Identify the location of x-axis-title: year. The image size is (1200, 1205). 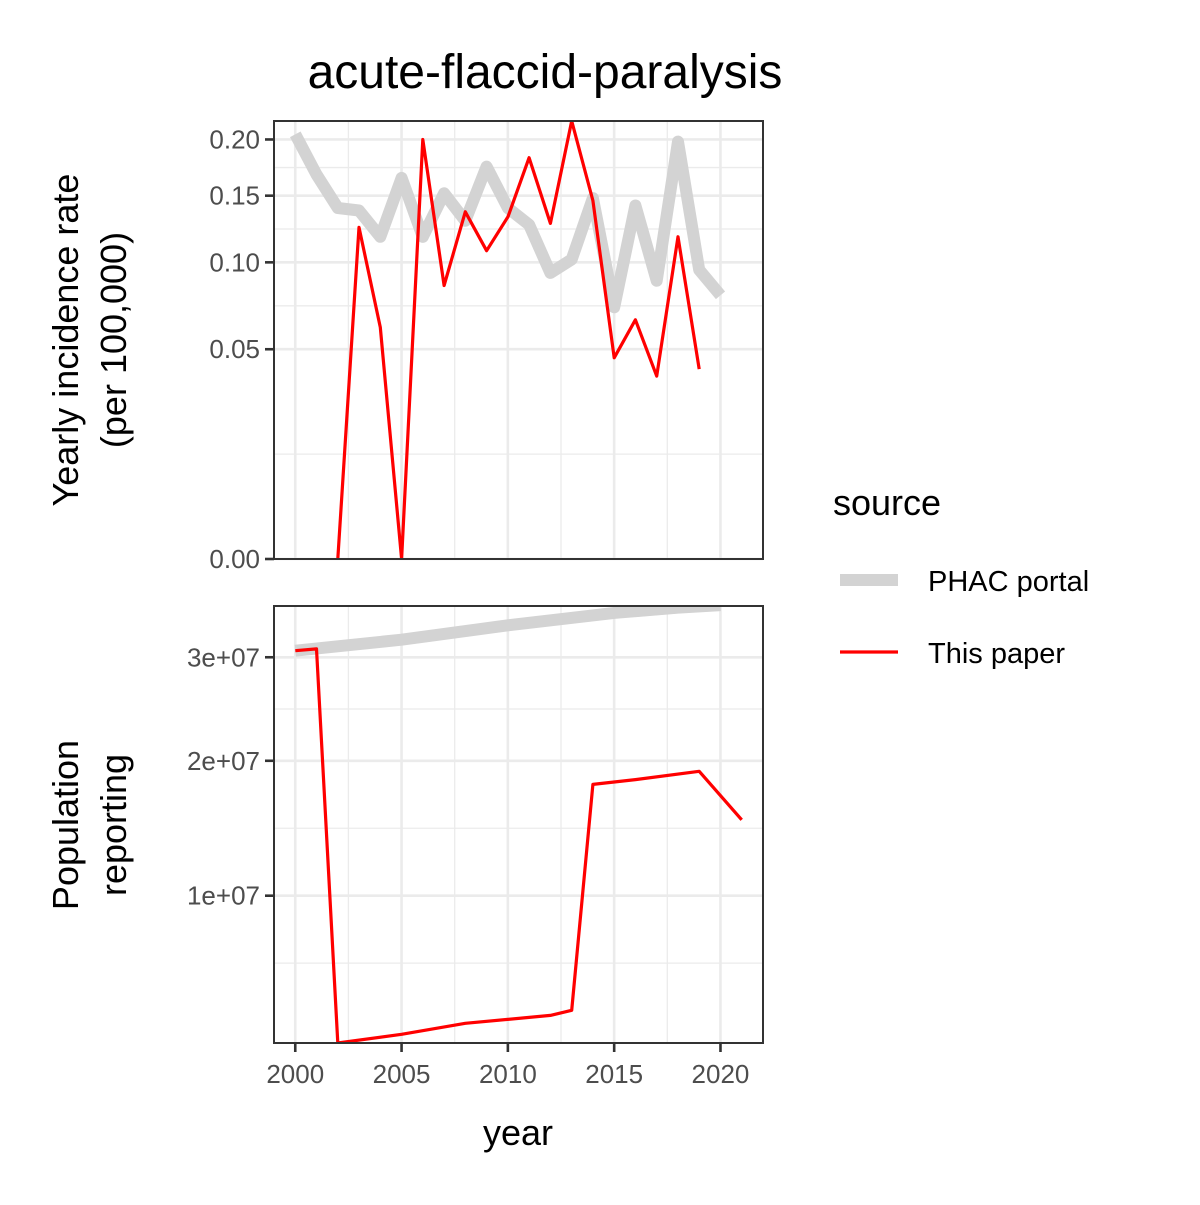
(518, 1132).